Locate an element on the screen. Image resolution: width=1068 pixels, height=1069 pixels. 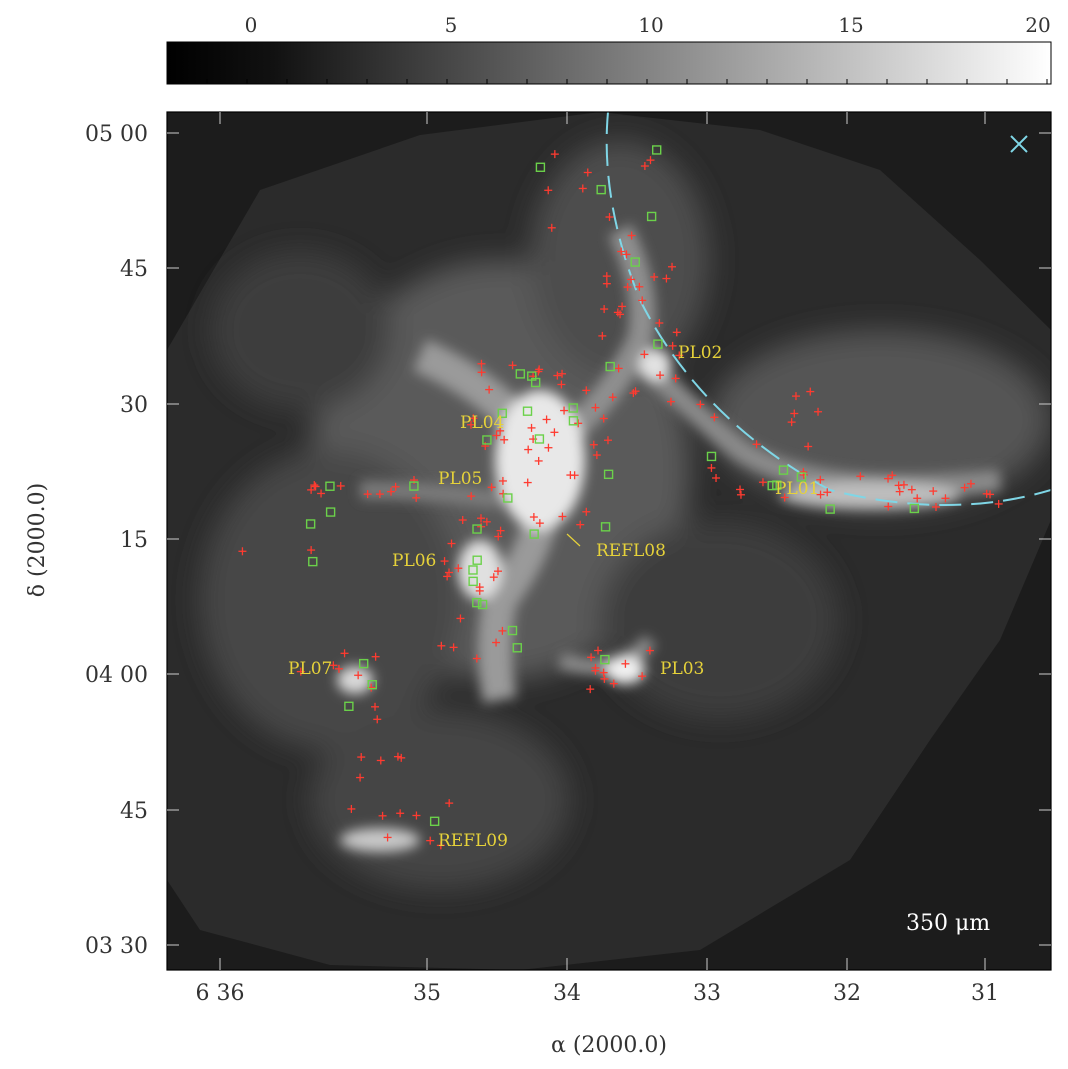
colorbar-tick-label: 10 is located at coordinates (650, 25).